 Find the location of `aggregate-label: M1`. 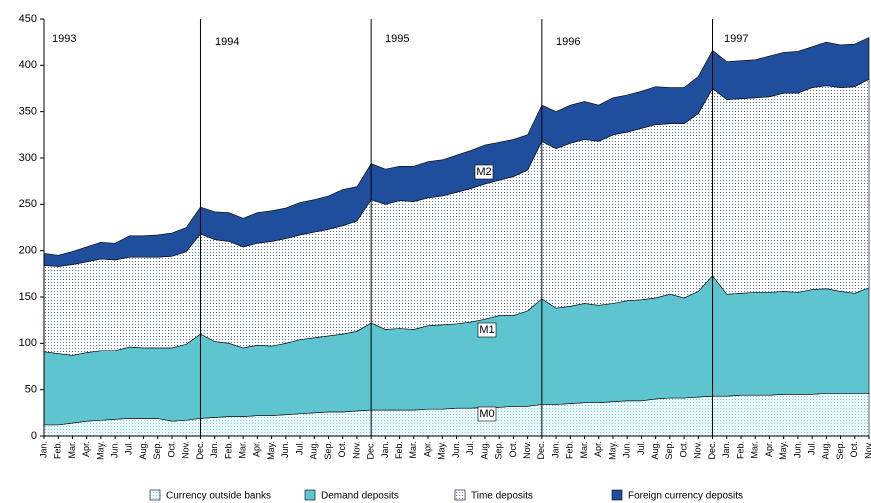

aggregate-label: M1 is located at coordinates (486, 330).